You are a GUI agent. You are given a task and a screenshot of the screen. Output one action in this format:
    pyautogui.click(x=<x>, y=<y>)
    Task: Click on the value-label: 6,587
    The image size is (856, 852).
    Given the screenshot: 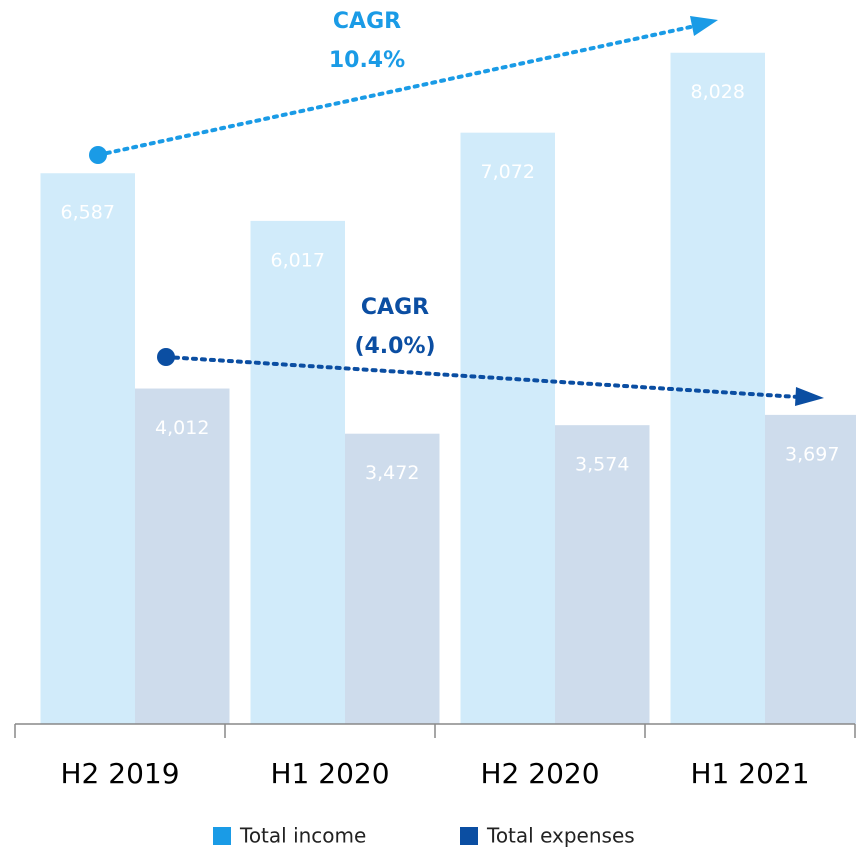 What is the action you would take?
    pyautogui.click(x=88, y=213)
    